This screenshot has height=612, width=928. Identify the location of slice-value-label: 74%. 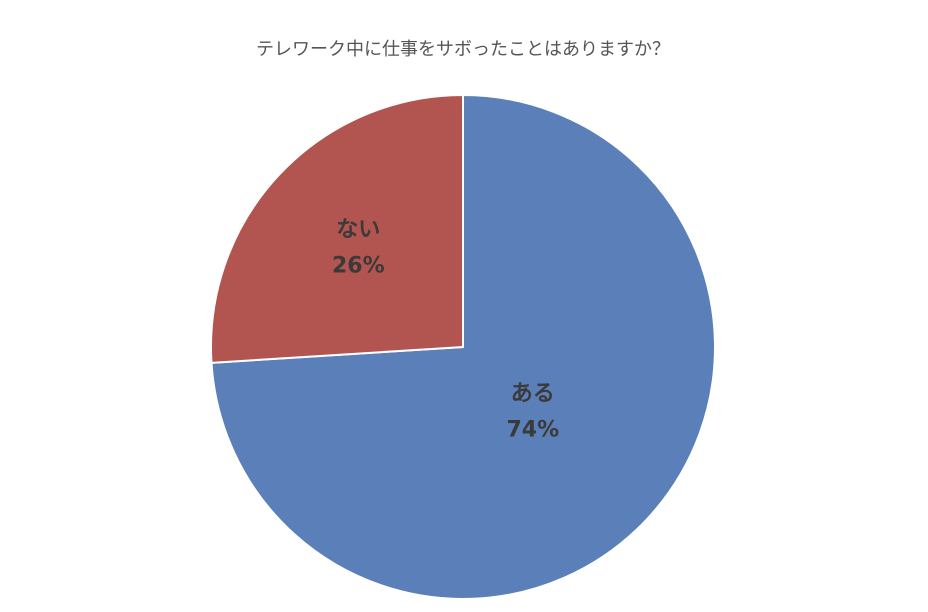
(532, 430).